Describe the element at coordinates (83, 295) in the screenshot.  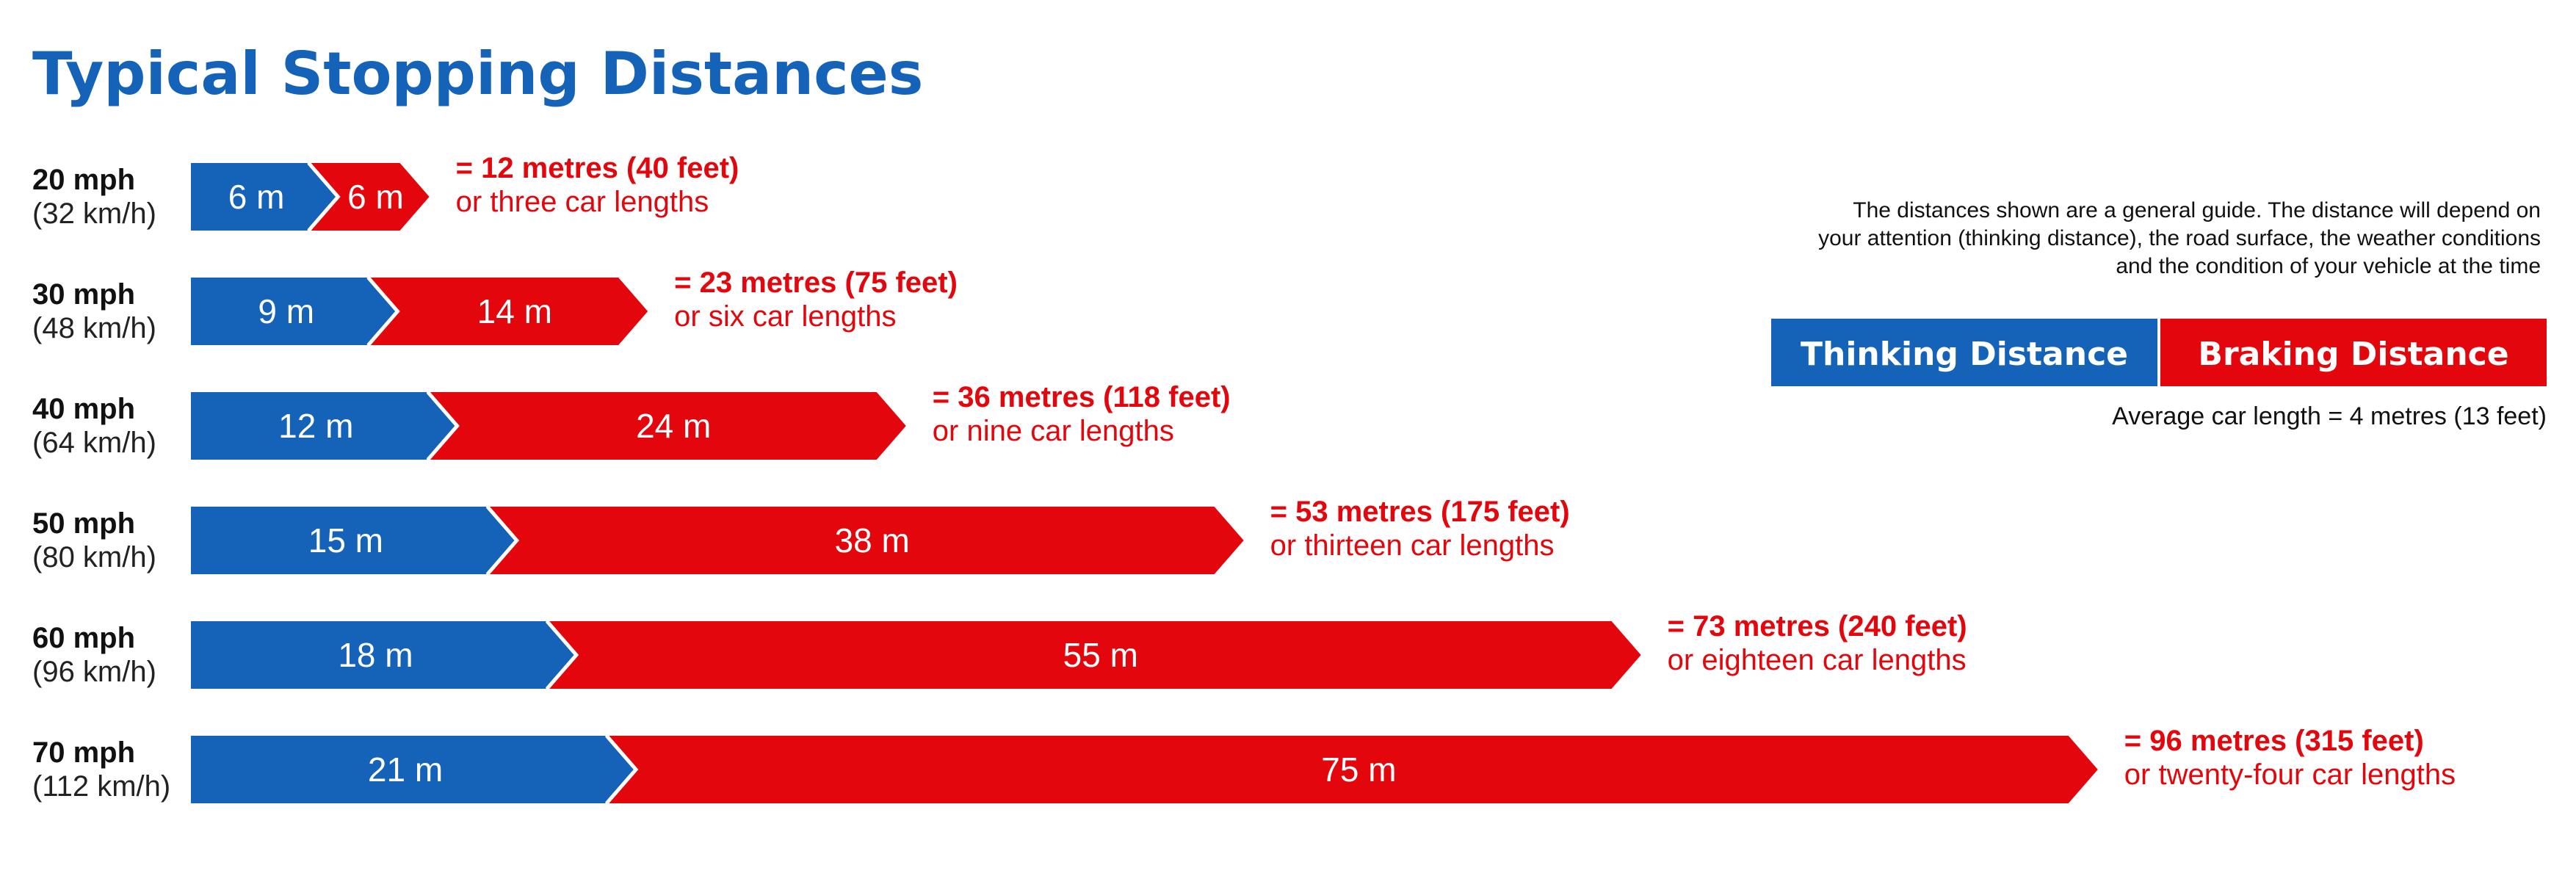
I see `speed-mph-label: 30 mph` at that location.